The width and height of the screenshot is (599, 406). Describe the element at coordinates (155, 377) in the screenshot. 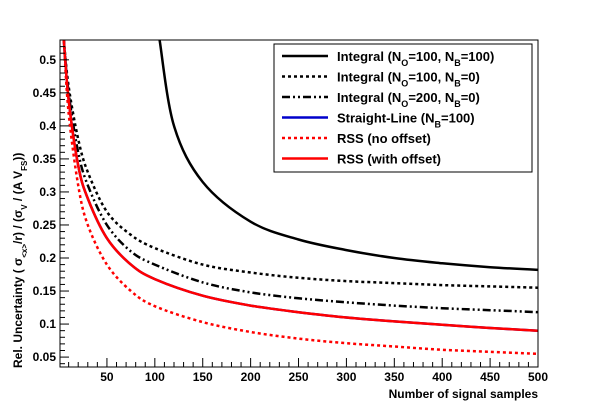

I see `x-tick-label: 100` at that location.